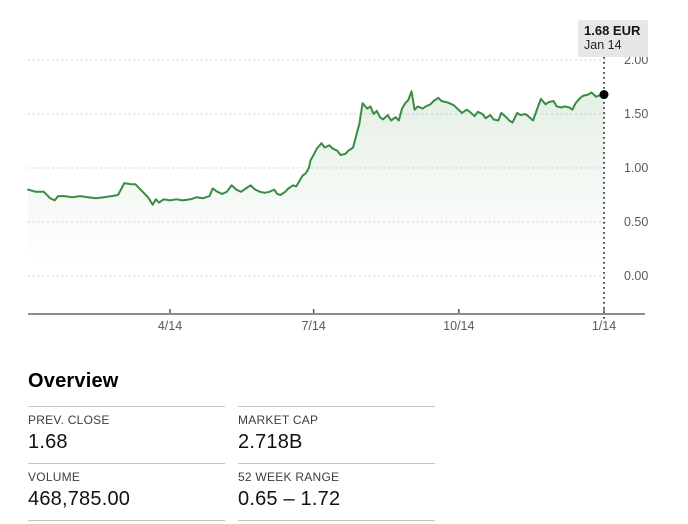  Describe the element at coordinates (459, 326) in the screenshot. I see `x-axis-label: 10/14` at that location.